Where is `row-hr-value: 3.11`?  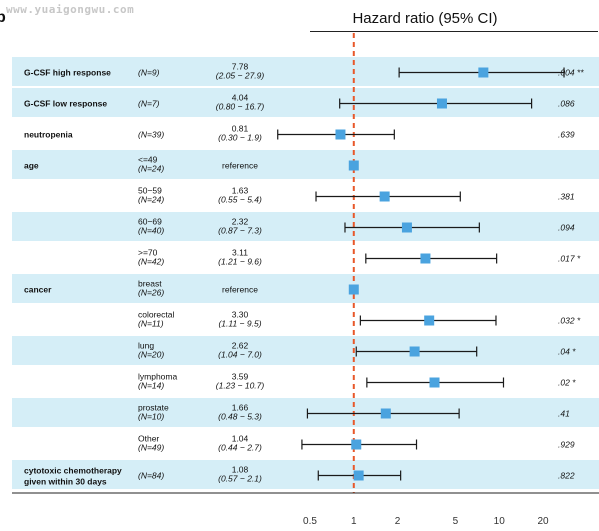 row-hr-value: 3.11 is located at coordinates (240, 253).